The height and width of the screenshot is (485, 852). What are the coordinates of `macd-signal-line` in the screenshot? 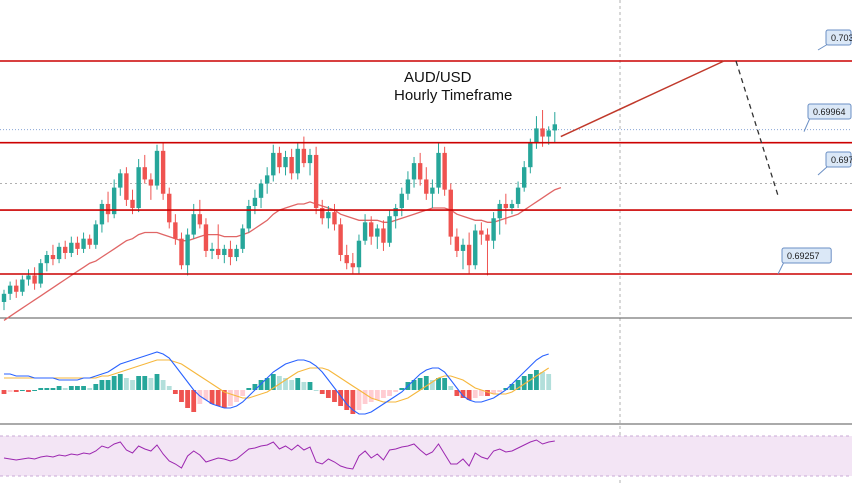 It's located at (277, 381).